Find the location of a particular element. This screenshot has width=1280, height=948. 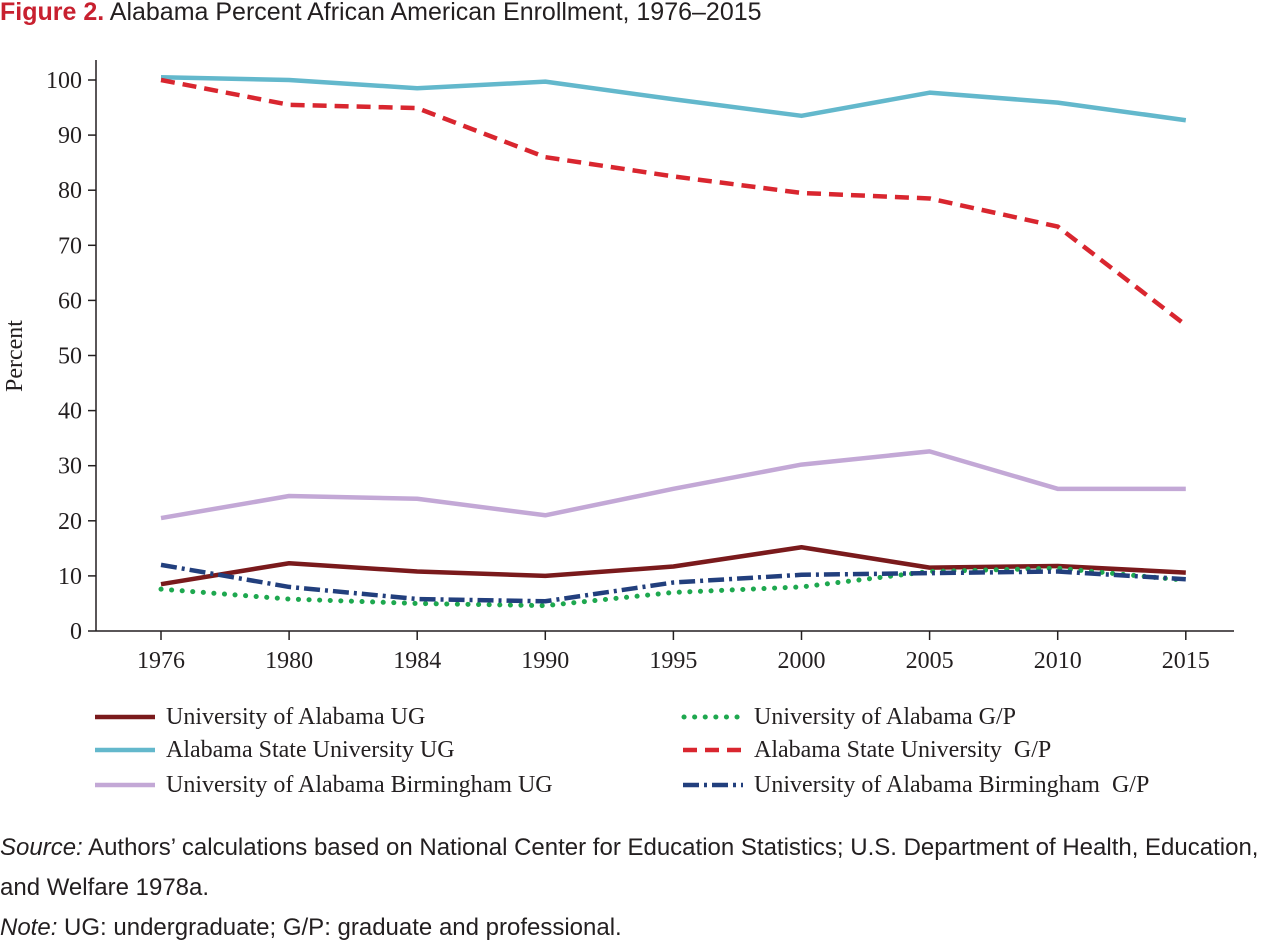

x-tick-label: 2010 is located at coordinates (1058, 661).